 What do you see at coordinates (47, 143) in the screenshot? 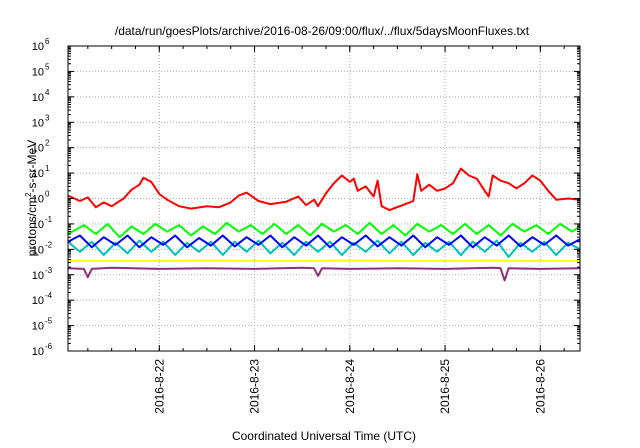
I see `y-tick-label-exponent: 2` at bounding box center [47, 143].